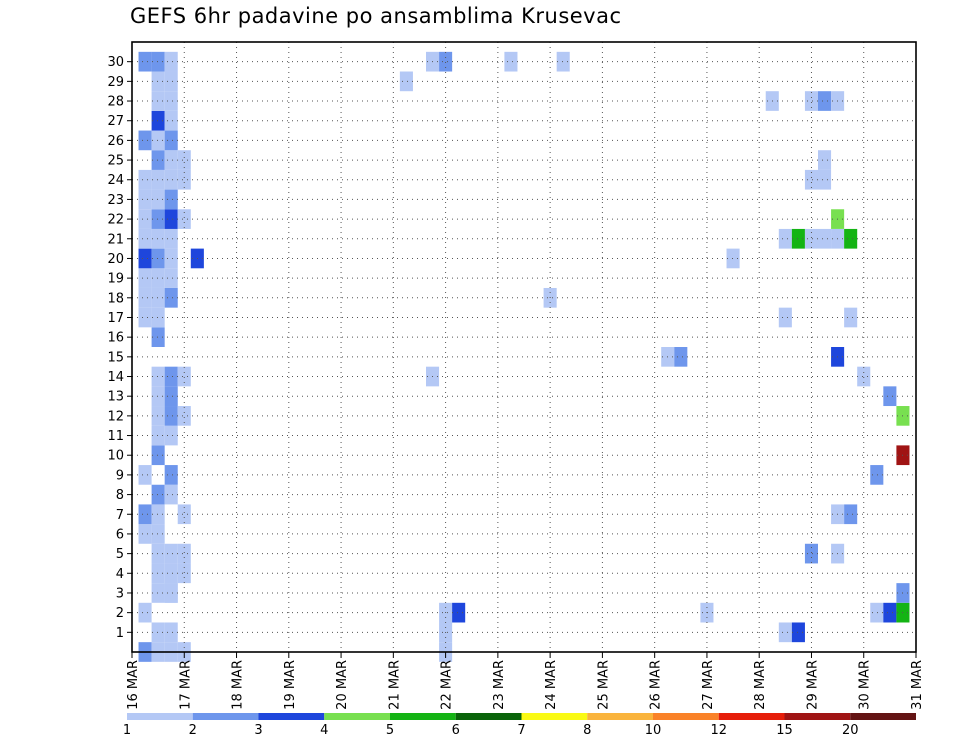 The height and width of the screenshot is (742, 960). I want to click on y-tick-label: 4, so click(120, 574).